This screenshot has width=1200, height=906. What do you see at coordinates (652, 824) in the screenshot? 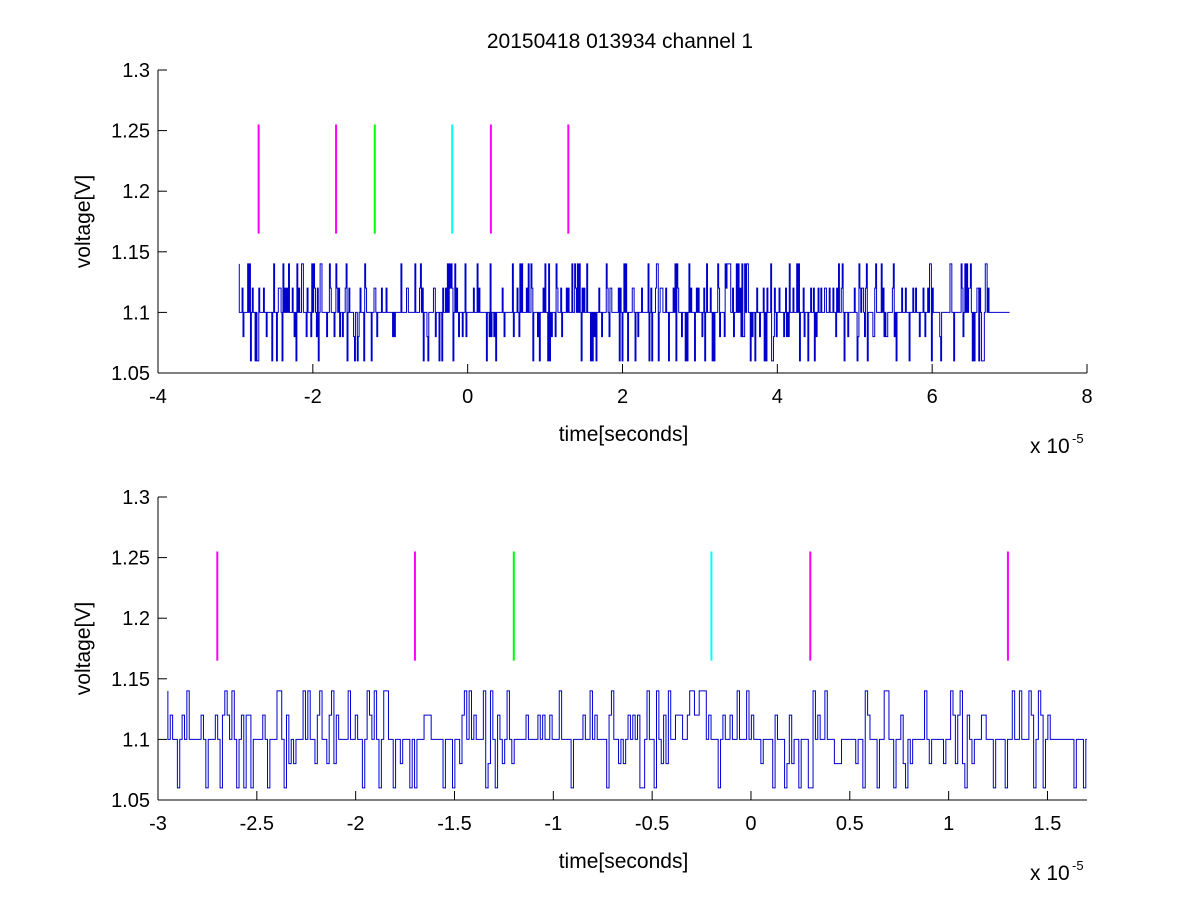
I see `x-tick-label: -0.5` at bounding box center [652, 824].